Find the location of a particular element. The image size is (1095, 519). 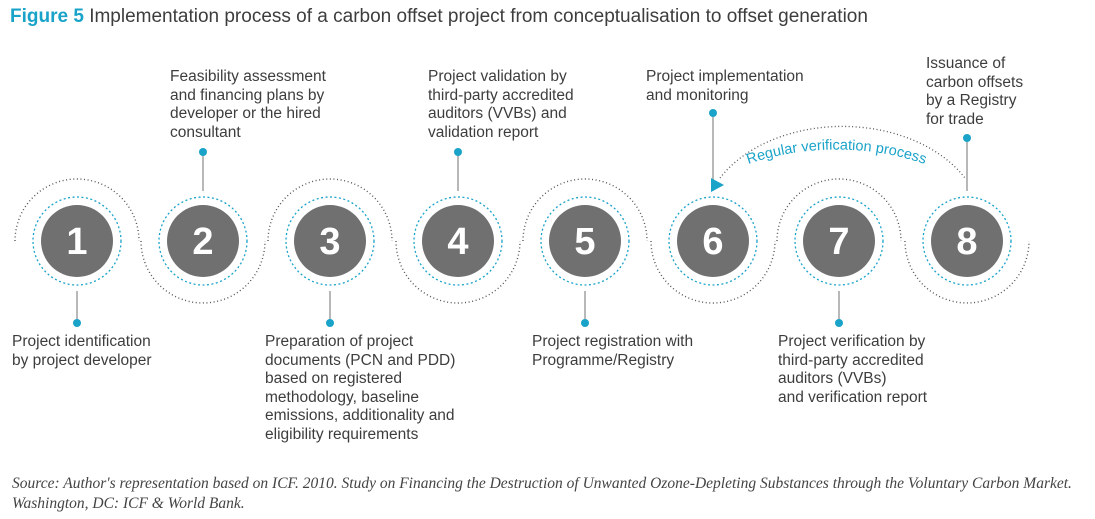

step-number: 1 is located at coordinates (76, 242).